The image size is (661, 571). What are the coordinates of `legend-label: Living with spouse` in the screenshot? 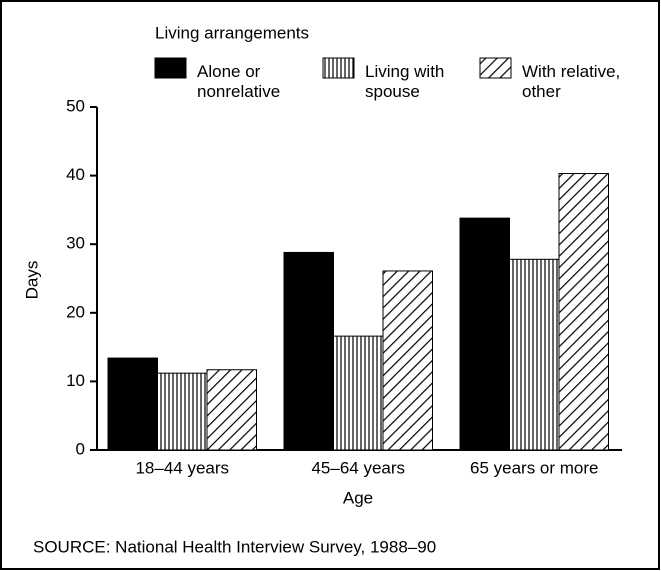 It's located at (405, 81).